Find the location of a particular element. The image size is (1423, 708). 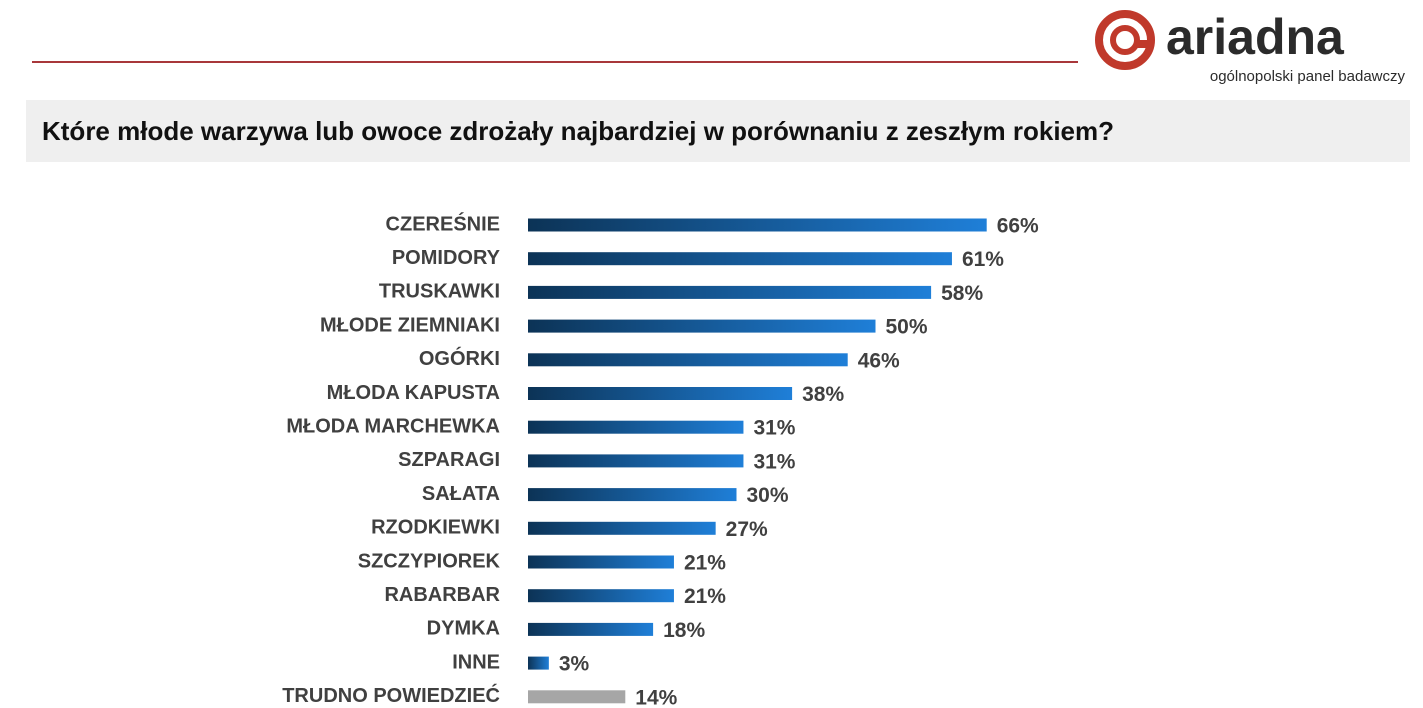

value-label: 58% is located at coordinates (962, 293).